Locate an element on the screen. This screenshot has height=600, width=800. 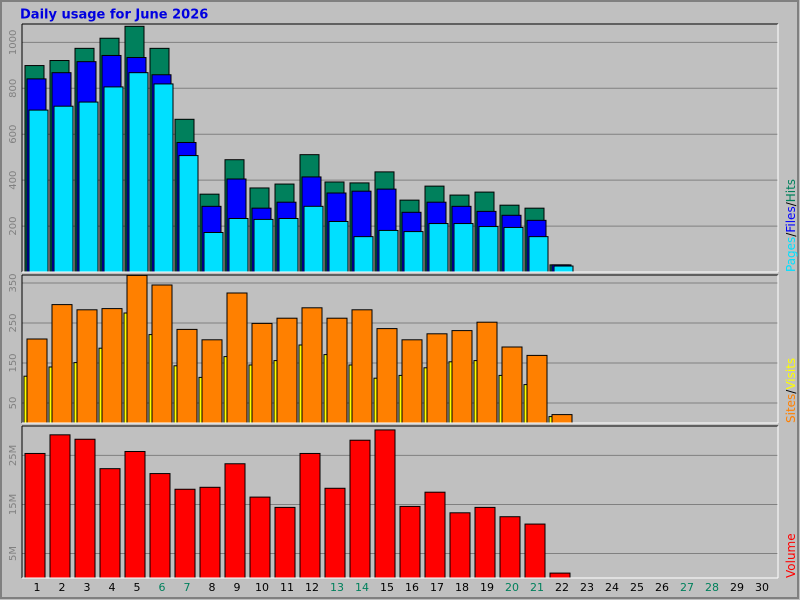
x-tick-label: 16 is located at coordinates (412, 587).